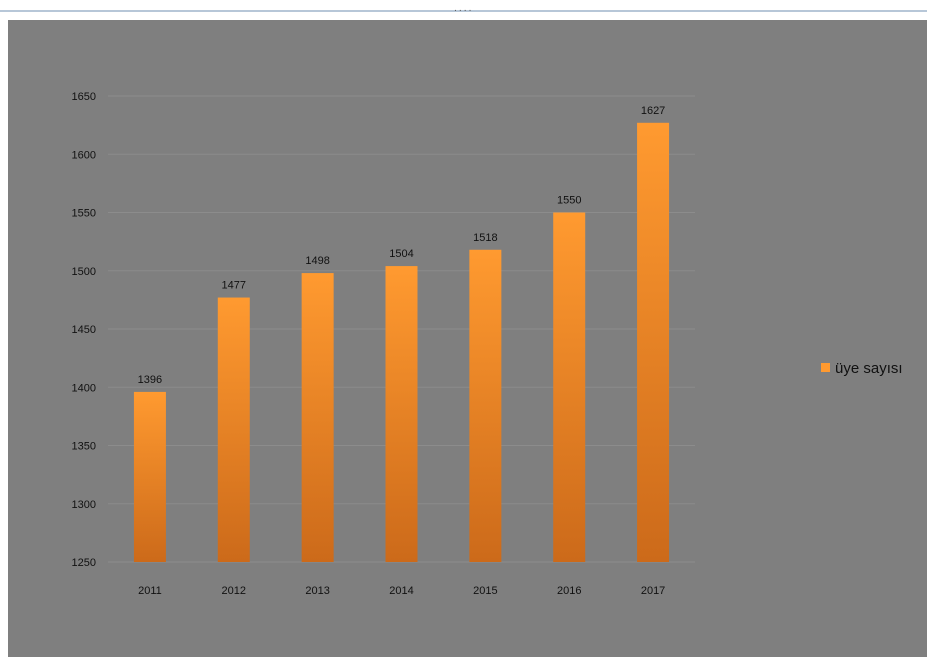 The height and width of the screenshot is (657, 927). I want to click on y-tick-label: 1650, so click(84, 97).